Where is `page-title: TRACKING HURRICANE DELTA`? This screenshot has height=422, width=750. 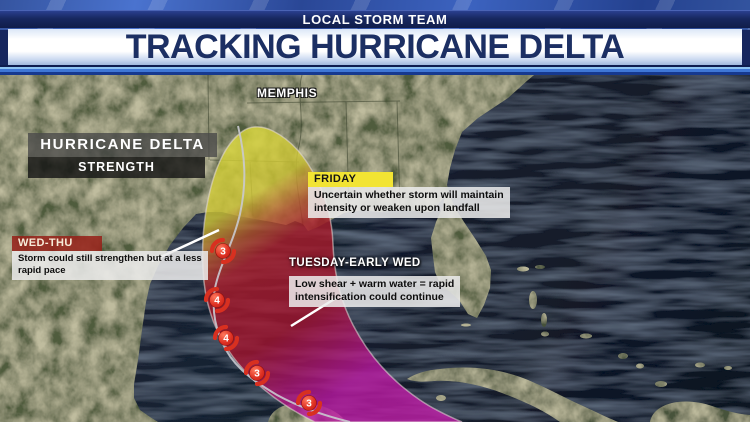
page-title: TRACKING HURRICANE DELTA is located at coordinates (375, 47).